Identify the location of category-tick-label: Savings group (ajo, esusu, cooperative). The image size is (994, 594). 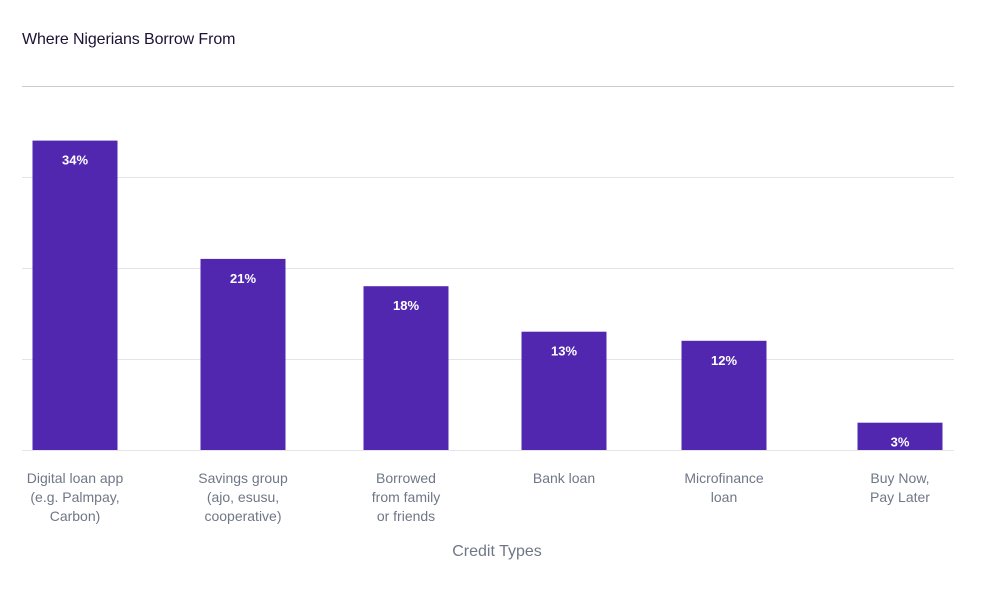
(243, 497).